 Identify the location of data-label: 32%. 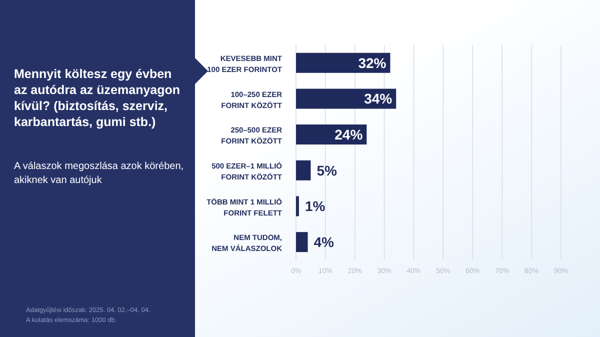
(372, 62).